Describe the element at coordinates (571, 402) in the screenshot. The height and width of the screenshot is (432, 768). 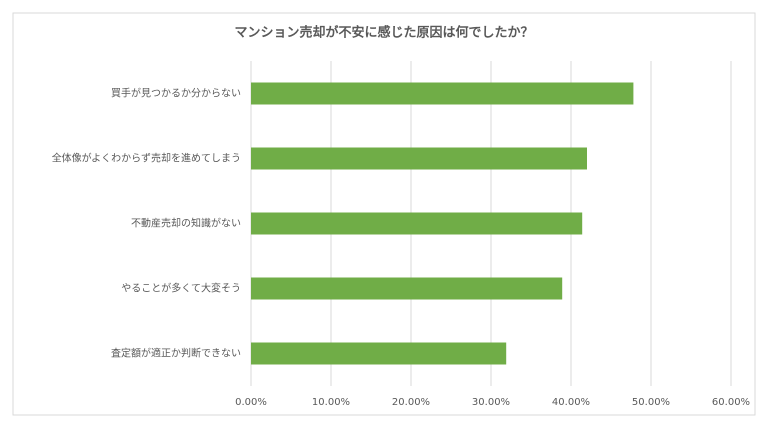
I see `x-tick-label: 40.00%` at that location.